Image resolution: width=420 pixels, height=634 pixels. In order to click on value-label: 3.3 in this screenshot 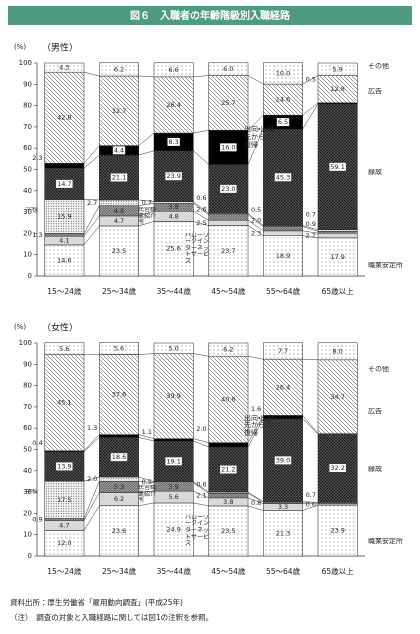, I will do `click(283, 507)`.